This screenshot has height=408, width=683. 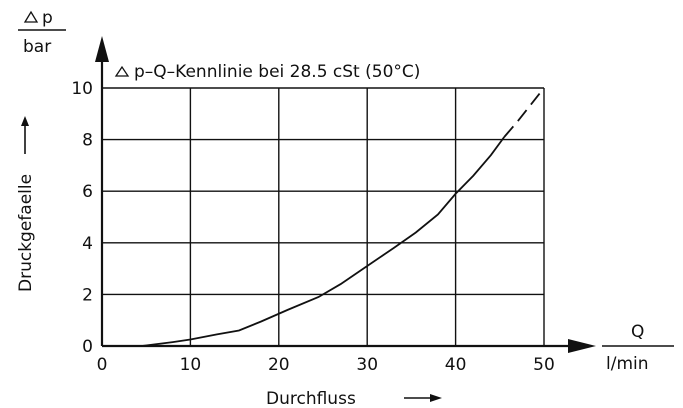 I want to click on x-axis-arrowhead, so click(x=582, y=346).